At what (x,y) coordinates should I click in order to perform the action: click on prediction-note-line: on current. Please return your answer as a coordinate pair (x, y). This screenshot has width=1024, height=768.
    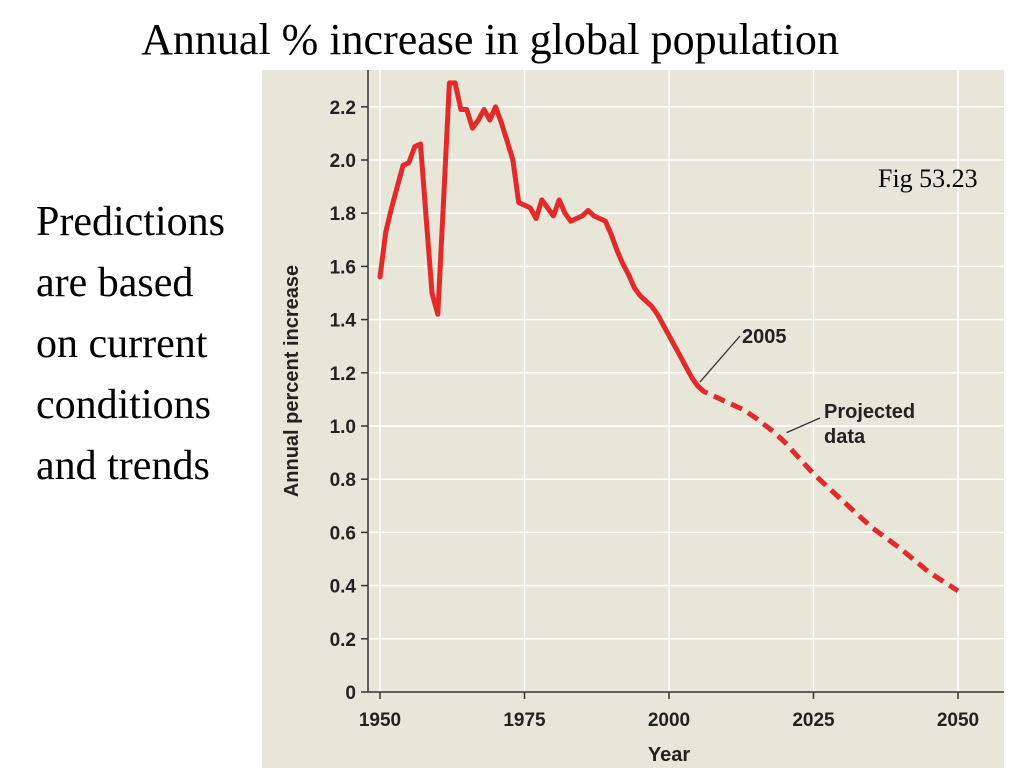
    Looking at the image, I should click on (122, 344).